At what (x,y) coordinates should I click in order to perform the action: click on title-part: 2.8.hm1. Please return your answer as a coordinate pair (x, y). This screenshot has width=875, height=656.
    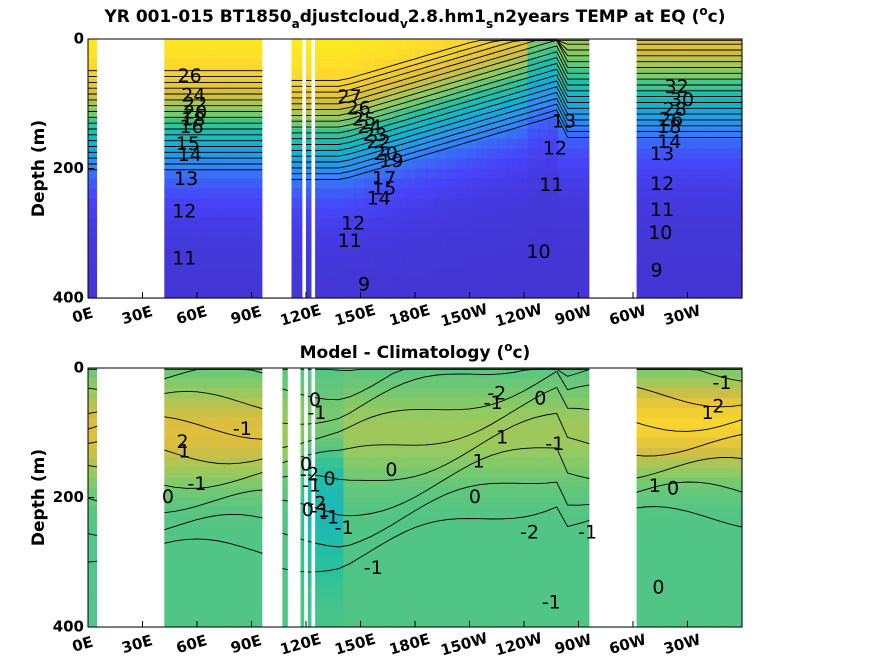
    Looking at the image, I should click on (447, 17).